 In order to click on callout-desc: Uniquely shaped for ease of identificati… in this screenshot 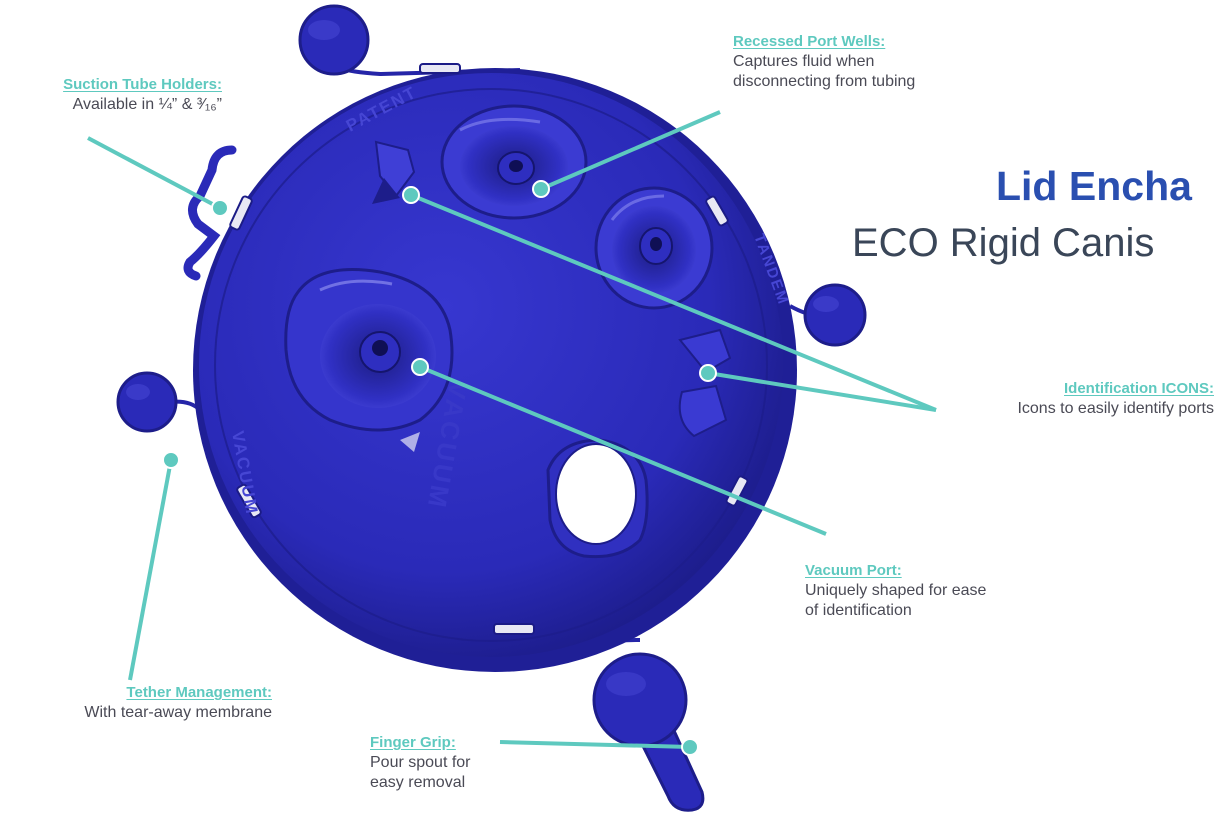, I will do `click(896, 600)`.